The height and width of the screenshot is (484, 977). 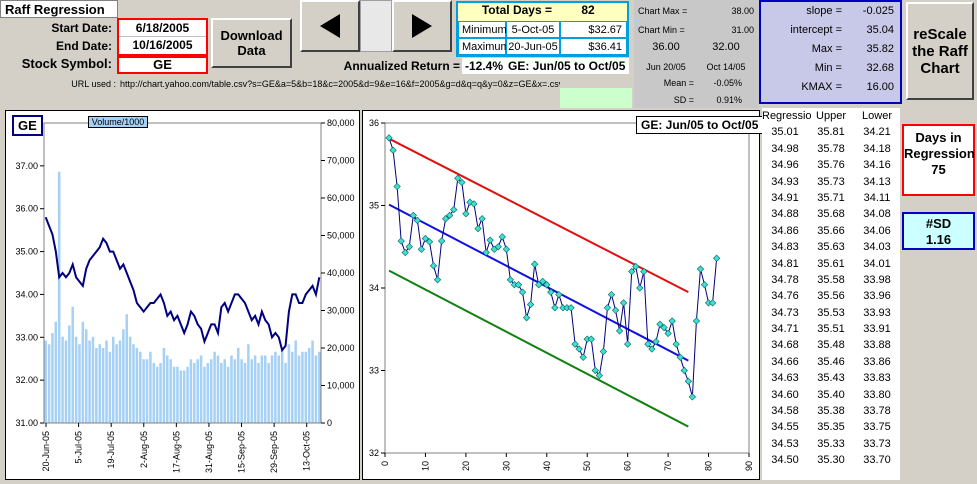 What do you see at coordinates (824, 11) in the screenshot?
I see `slope-label: slope =` at bounding box center [824, 11].